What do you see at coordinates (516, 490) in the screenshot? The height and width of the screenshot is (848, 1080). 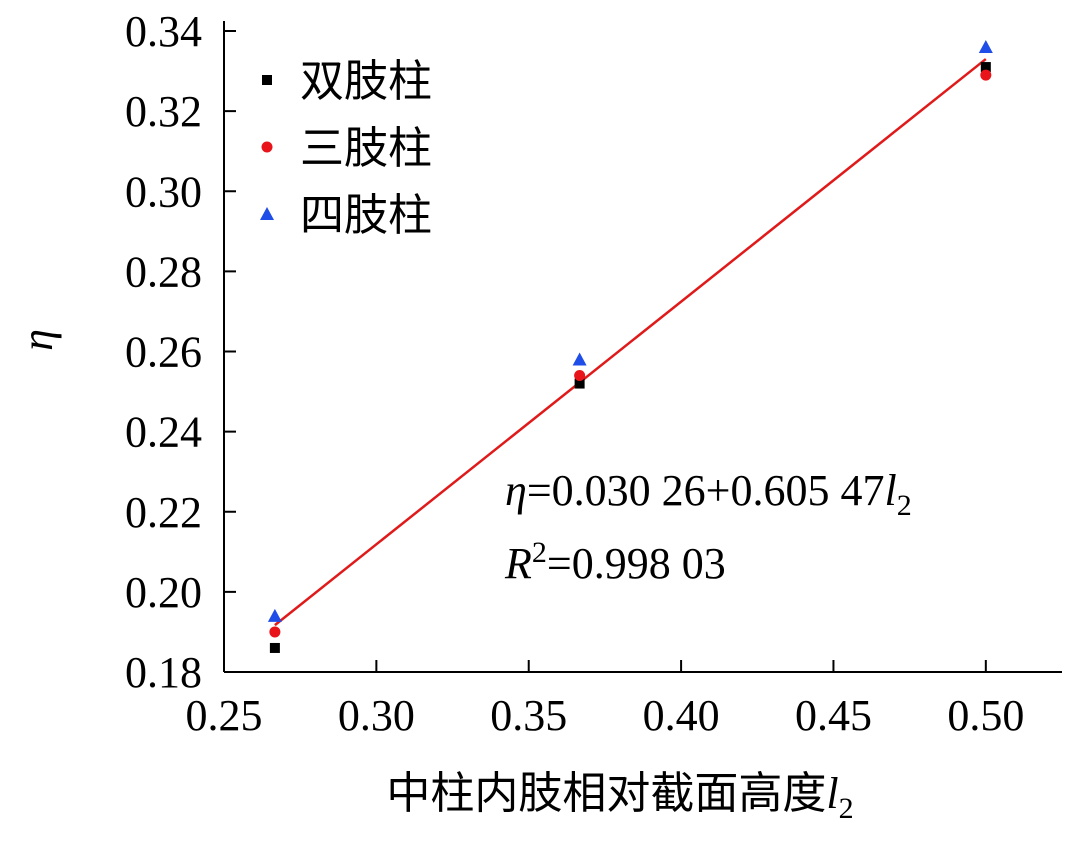 I see `equation-part: η` at bounding box center [516, 490].